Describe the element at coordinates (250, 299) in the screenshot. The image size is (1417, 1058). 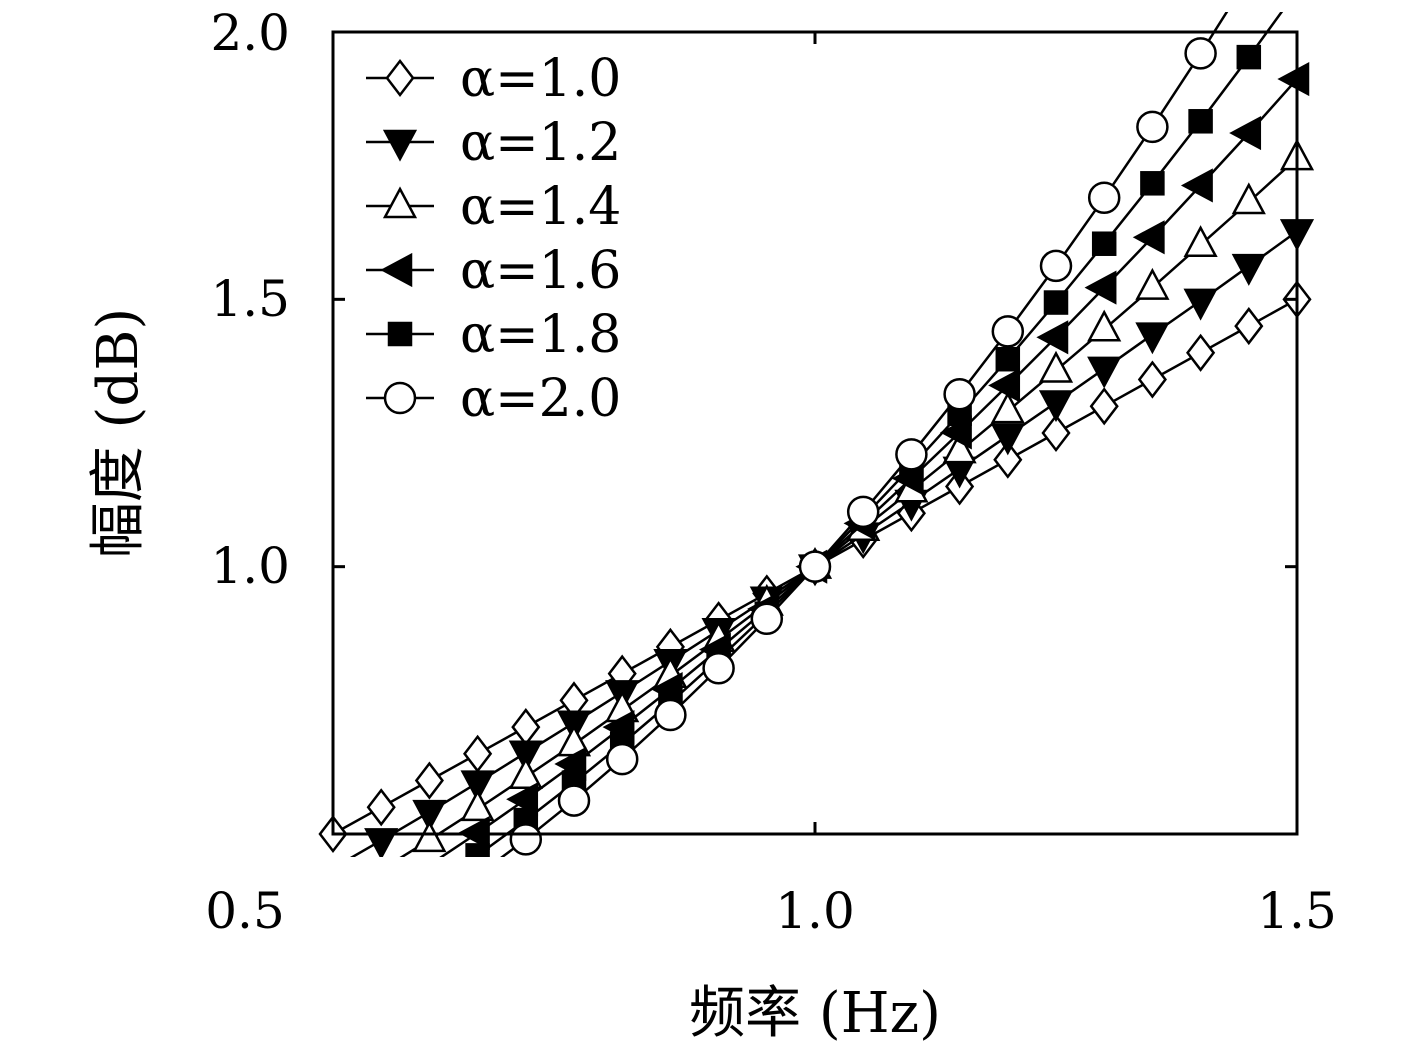
I see `y-tick-label-1: 1.5` at that location.